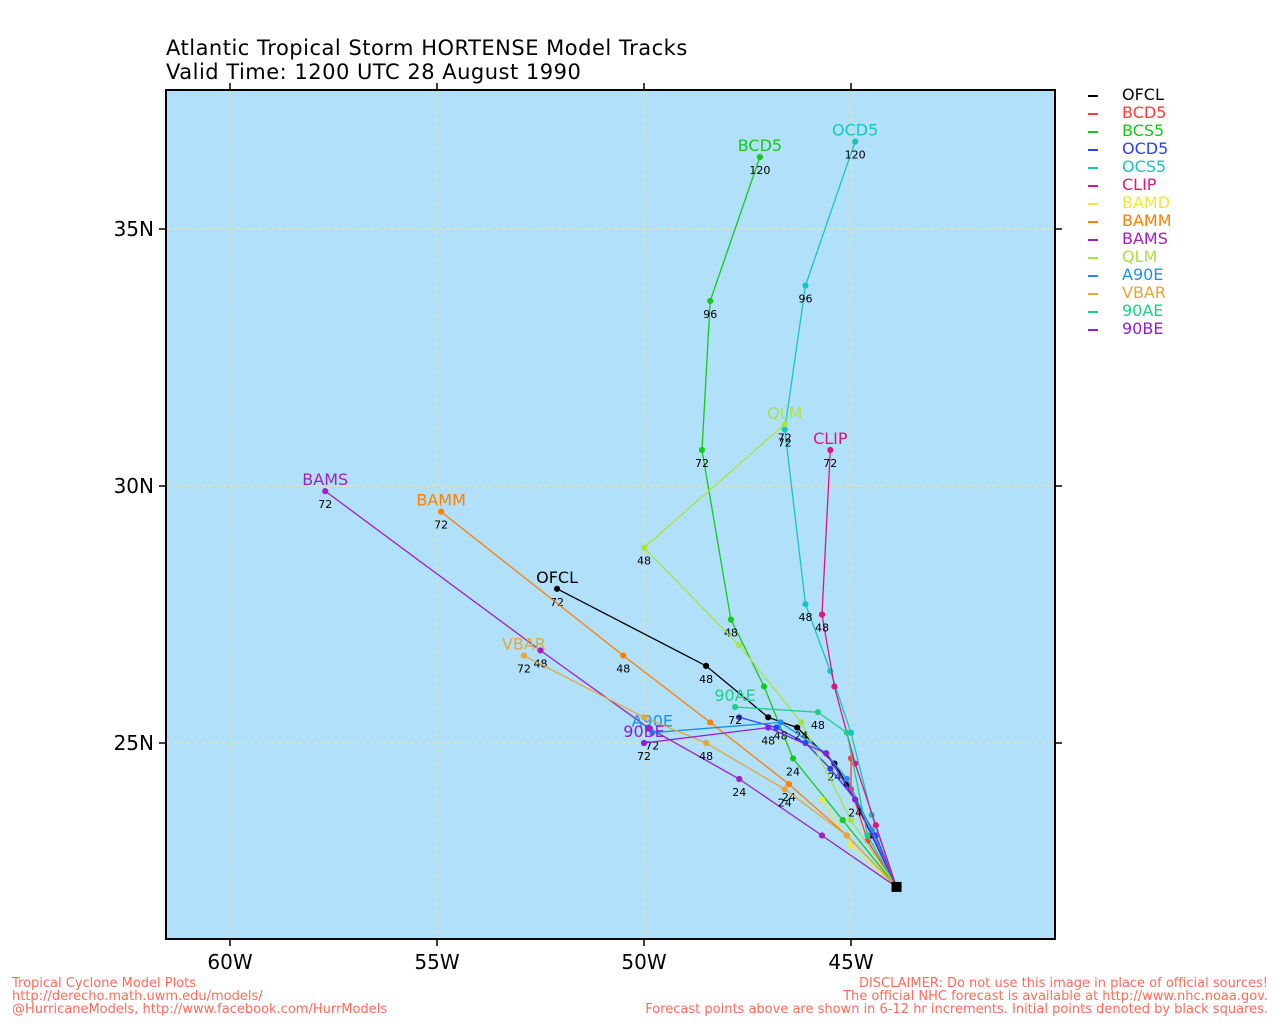  Describe the element at coordinates (710, 314) in the screenshot. I see `tau-label: 96` at that location.